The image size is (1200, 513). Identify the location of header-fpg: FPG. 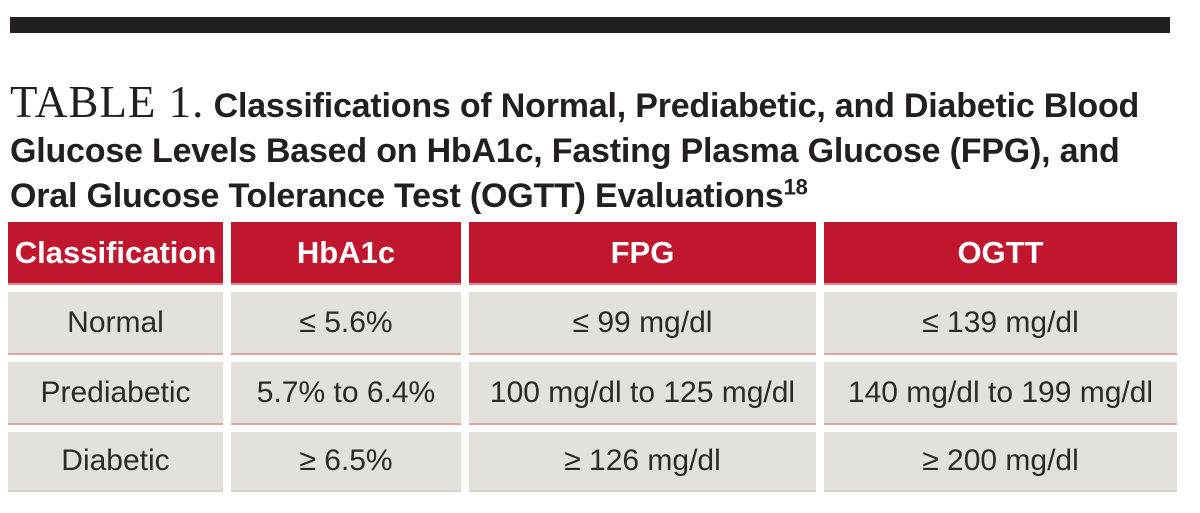
(642, 253).